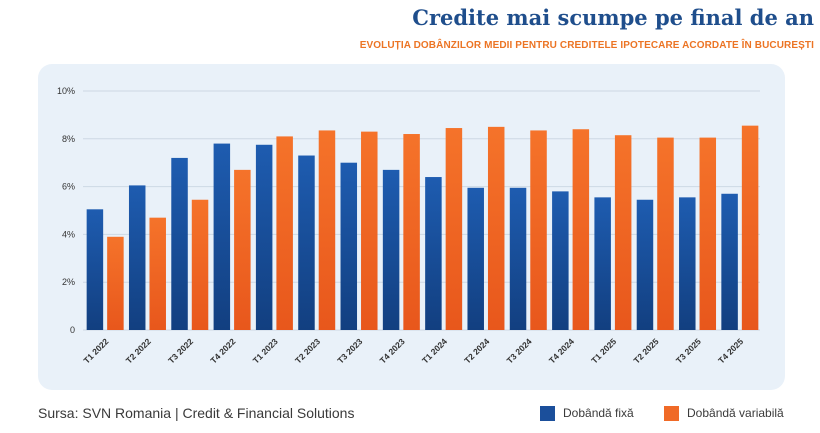 The width and height of the screenshot is (820, 433). Describe the element at coordinates (349, 350) in the screenshot. I see `x-tick-label: T3 2023` at that location.